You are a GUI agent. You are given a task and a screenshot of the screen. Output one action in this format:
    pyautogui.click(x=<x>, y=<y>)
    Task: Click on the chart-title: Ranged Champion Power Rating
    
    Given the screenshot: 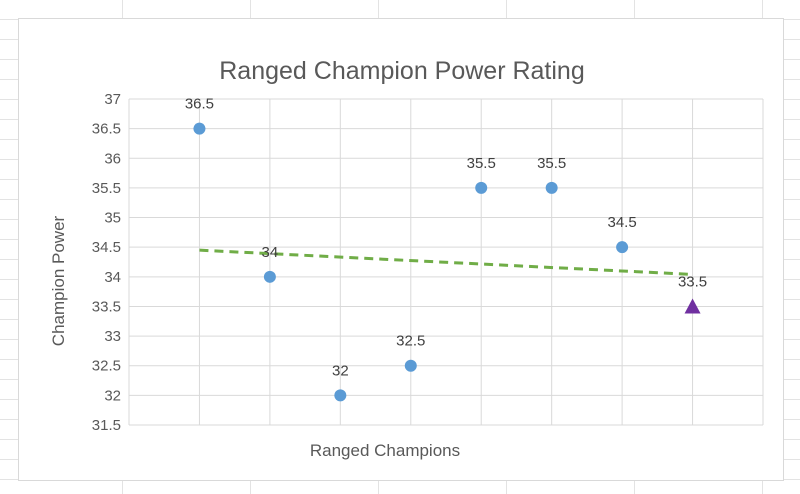 What is the action you would take?
    pyautogui.click(x=402, y=71)
    